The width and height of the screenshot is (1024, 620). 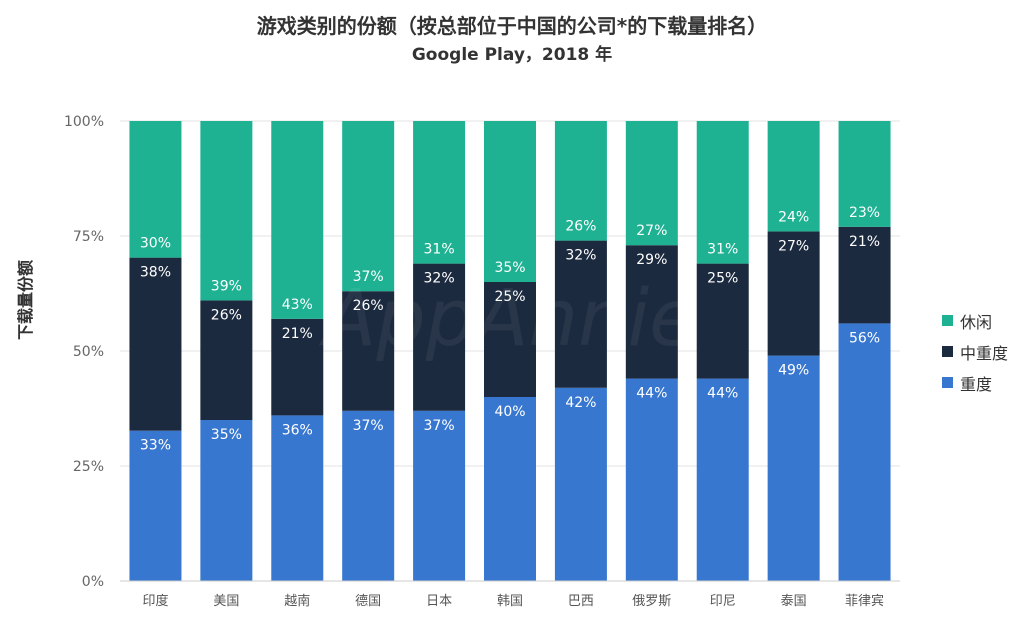 I want to click on legend-label-casual: 休闲, so click(x=976, y=322).